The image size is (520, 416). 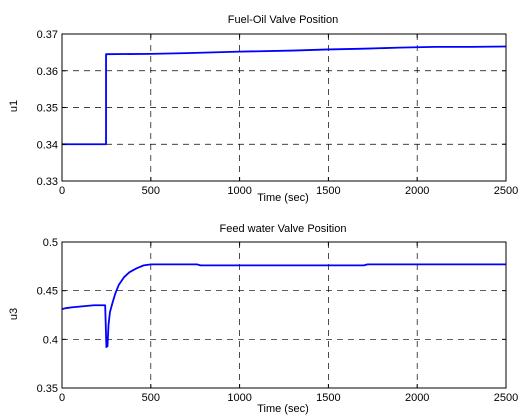 I want to click on y-tick-label: 0.34, so click(x=47, y=145).